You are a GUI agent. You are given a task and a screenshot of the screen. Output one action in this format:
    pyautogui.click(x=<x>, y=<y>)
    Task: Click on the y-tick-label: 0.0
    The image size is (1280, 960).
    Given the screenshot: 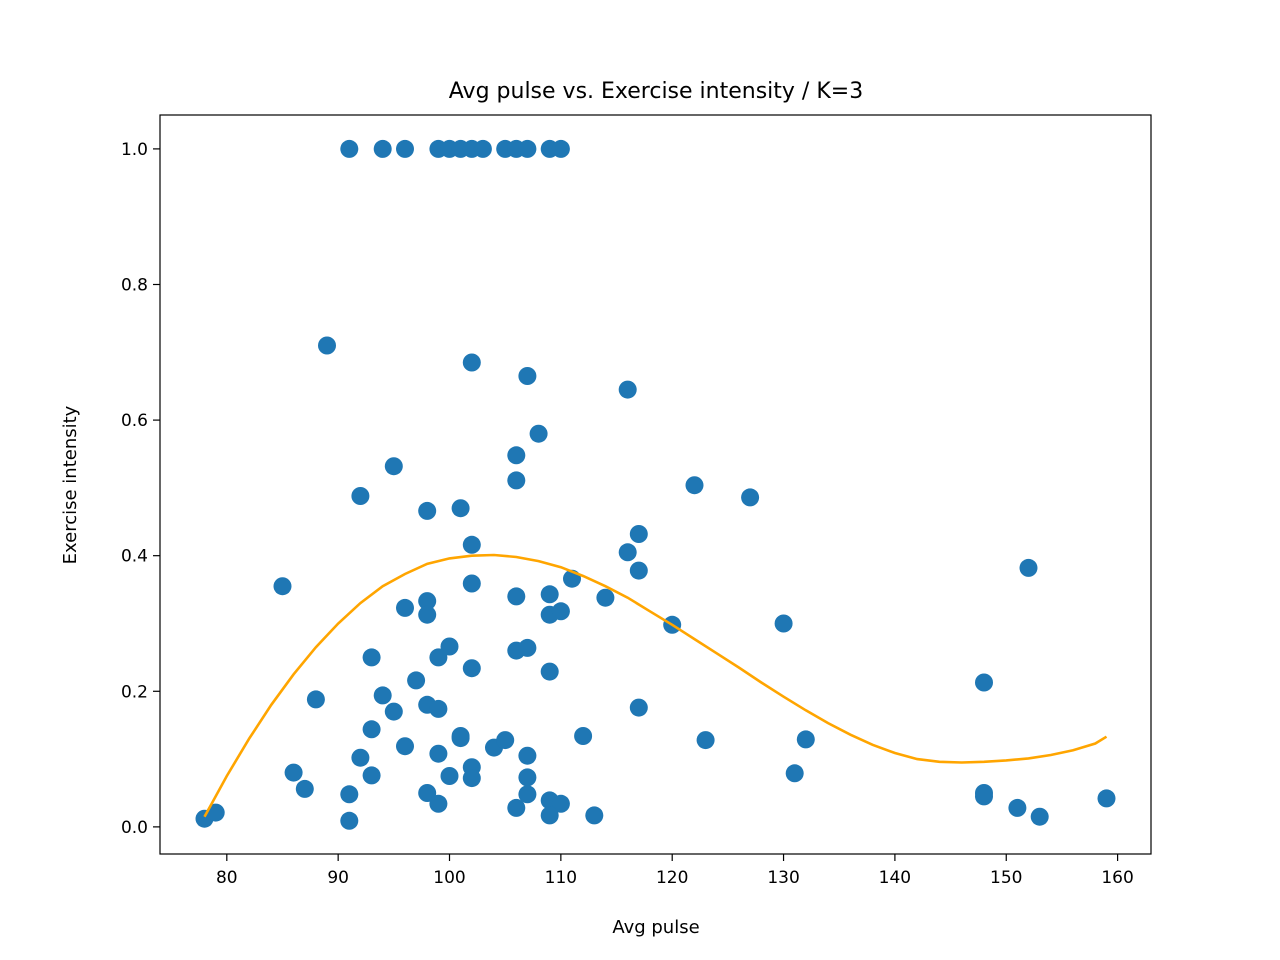 What is the action you would take?
    pyautogui.click(x=134, y=828)
    